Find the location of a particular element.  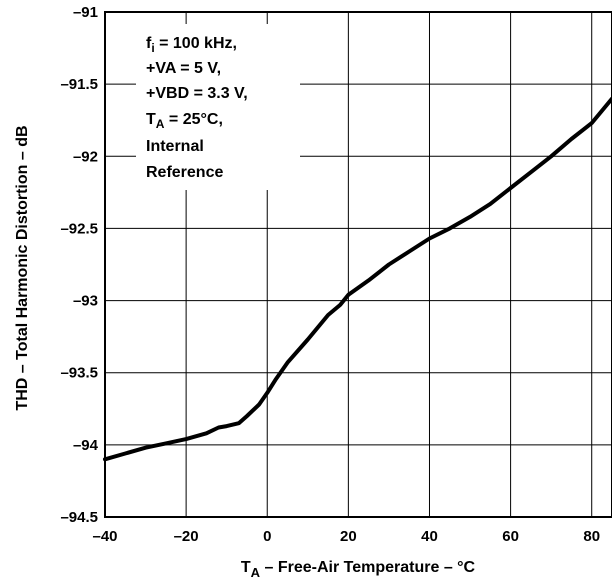

x-tick-label: –40 is located at coordinates (104, 536).